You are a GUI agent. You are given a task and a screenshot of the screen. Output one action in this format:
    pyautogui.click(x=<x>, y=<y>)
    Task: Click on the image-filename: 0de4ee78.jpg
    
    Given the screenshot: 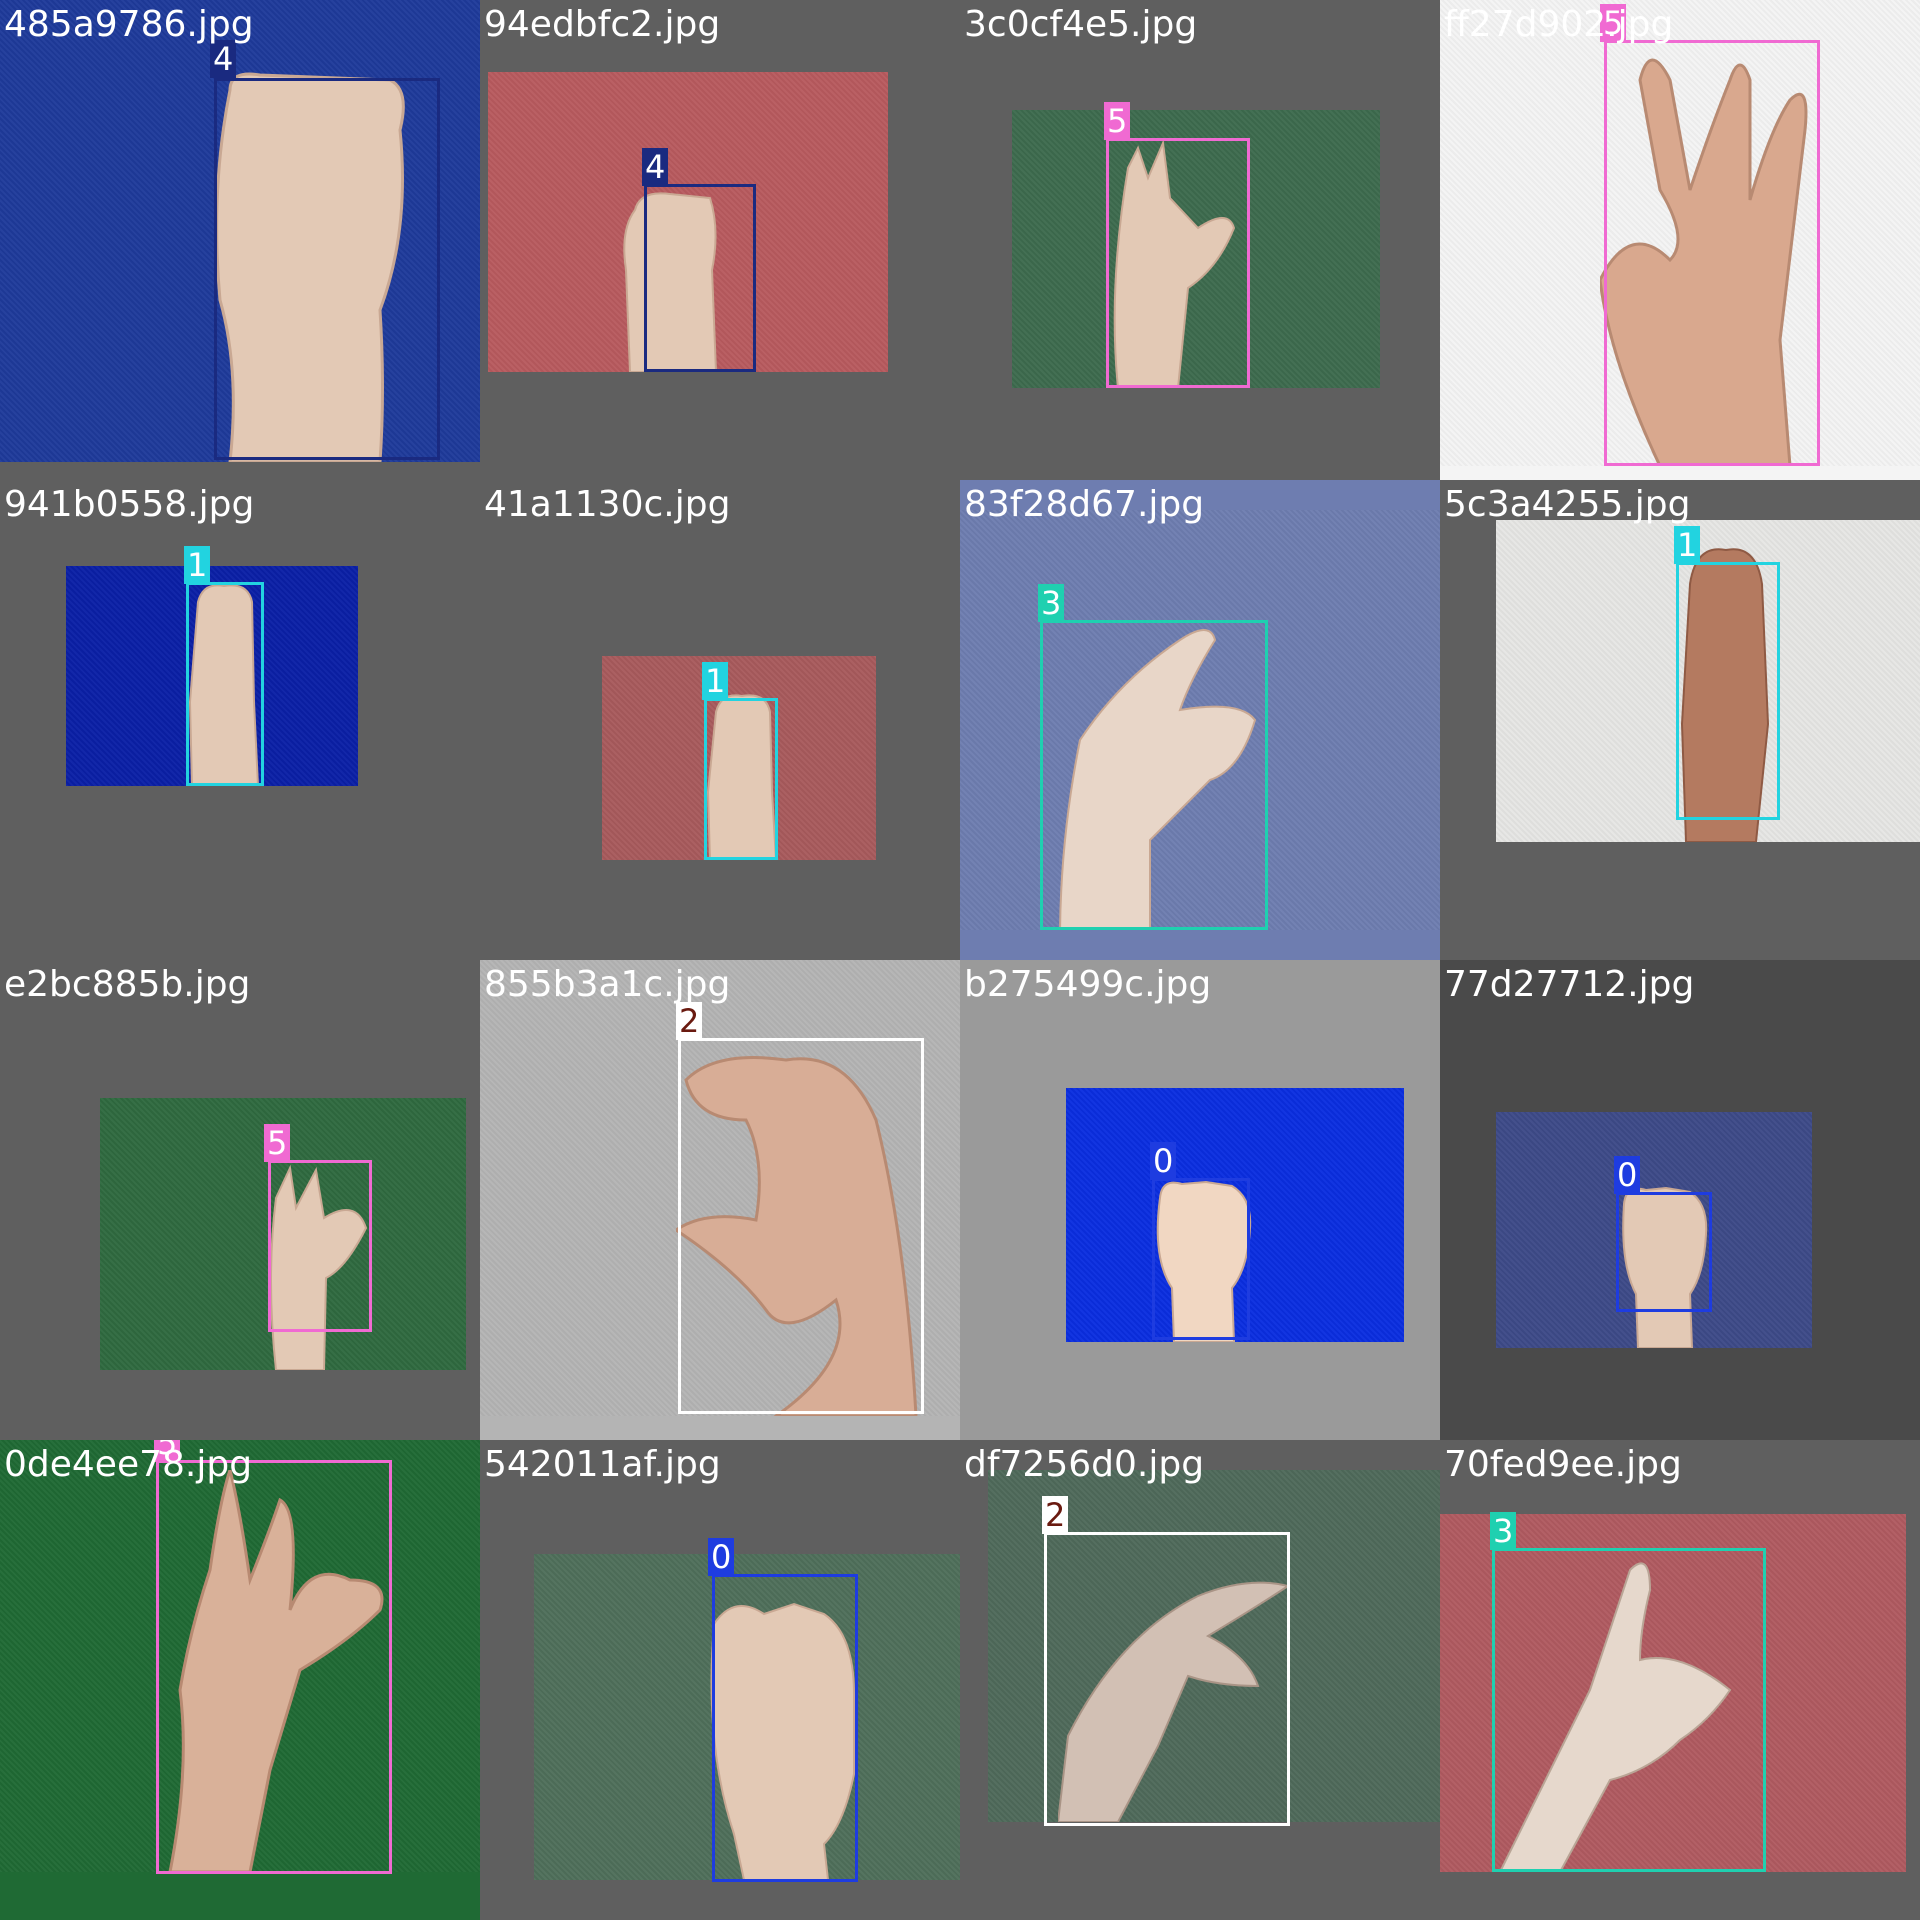 What is the action you would take?
    pyautogui.click(x=128, y=1464)
    